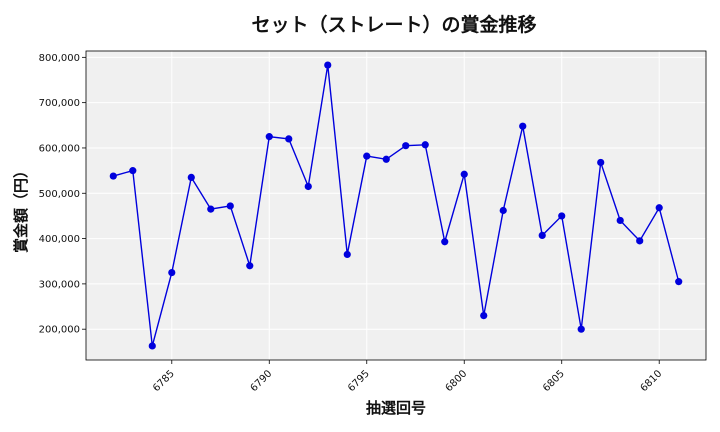  I want to click on chart-title: セット（ストレート）の賞金推移, so click(393, 24).